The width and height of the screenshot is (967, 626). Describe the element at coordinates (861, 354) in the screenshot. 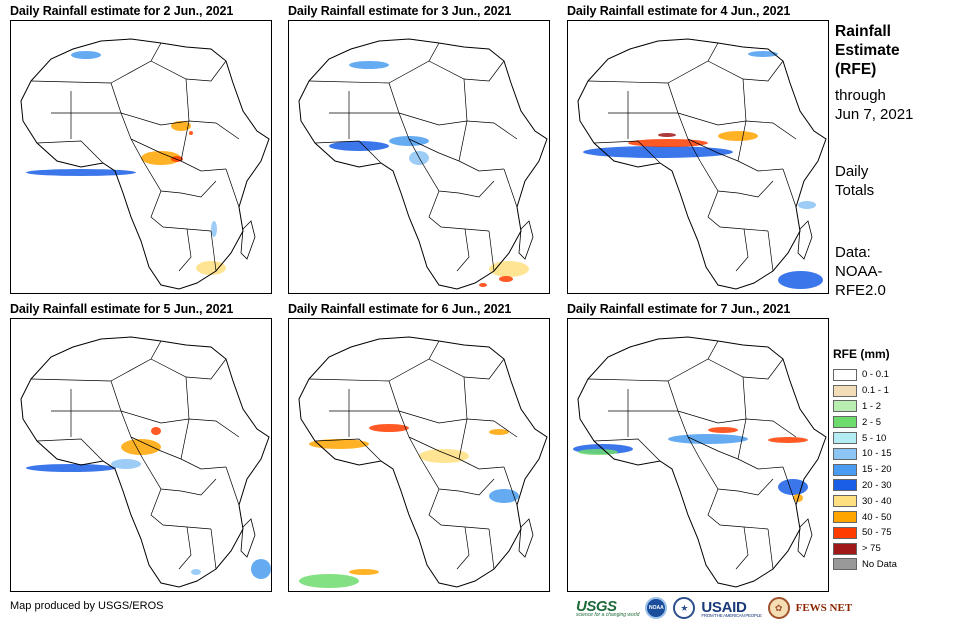

I see `legend-title: RFE (mm)` at that location.